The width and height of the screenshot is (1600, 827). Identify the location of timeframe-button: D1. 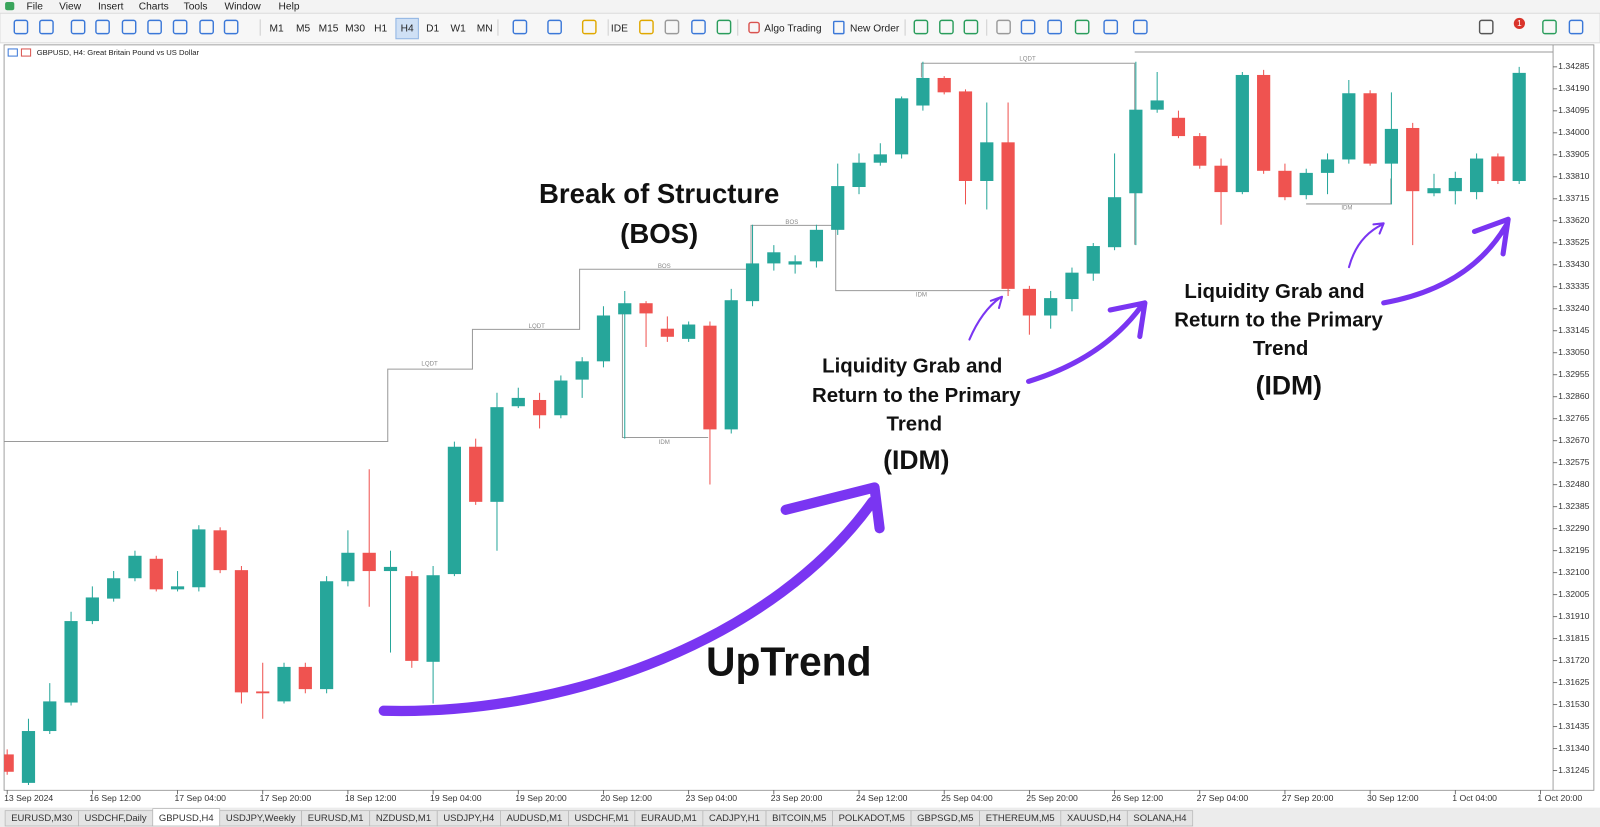
(432, 29).